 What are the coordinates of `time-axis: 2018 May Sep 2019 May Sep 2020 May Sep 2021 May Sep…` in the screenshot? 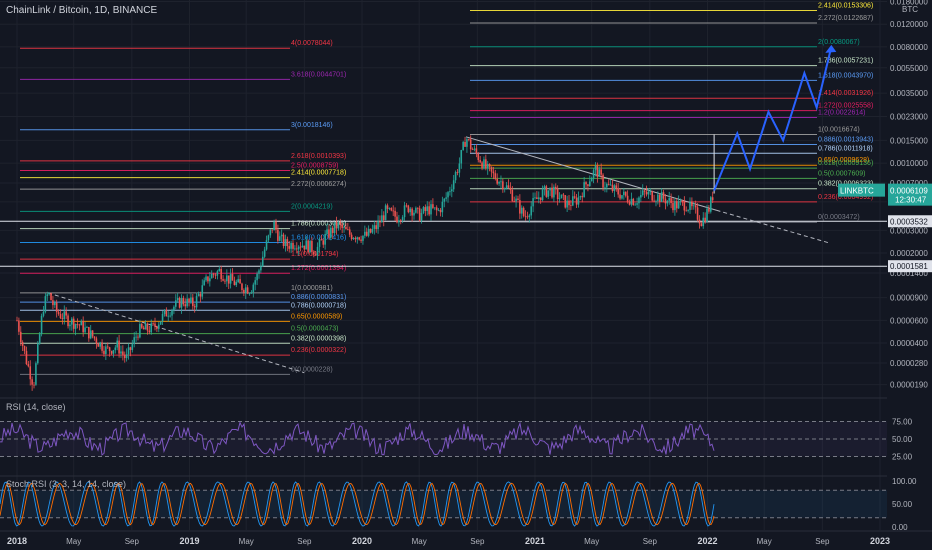 It's located at (466, 540).